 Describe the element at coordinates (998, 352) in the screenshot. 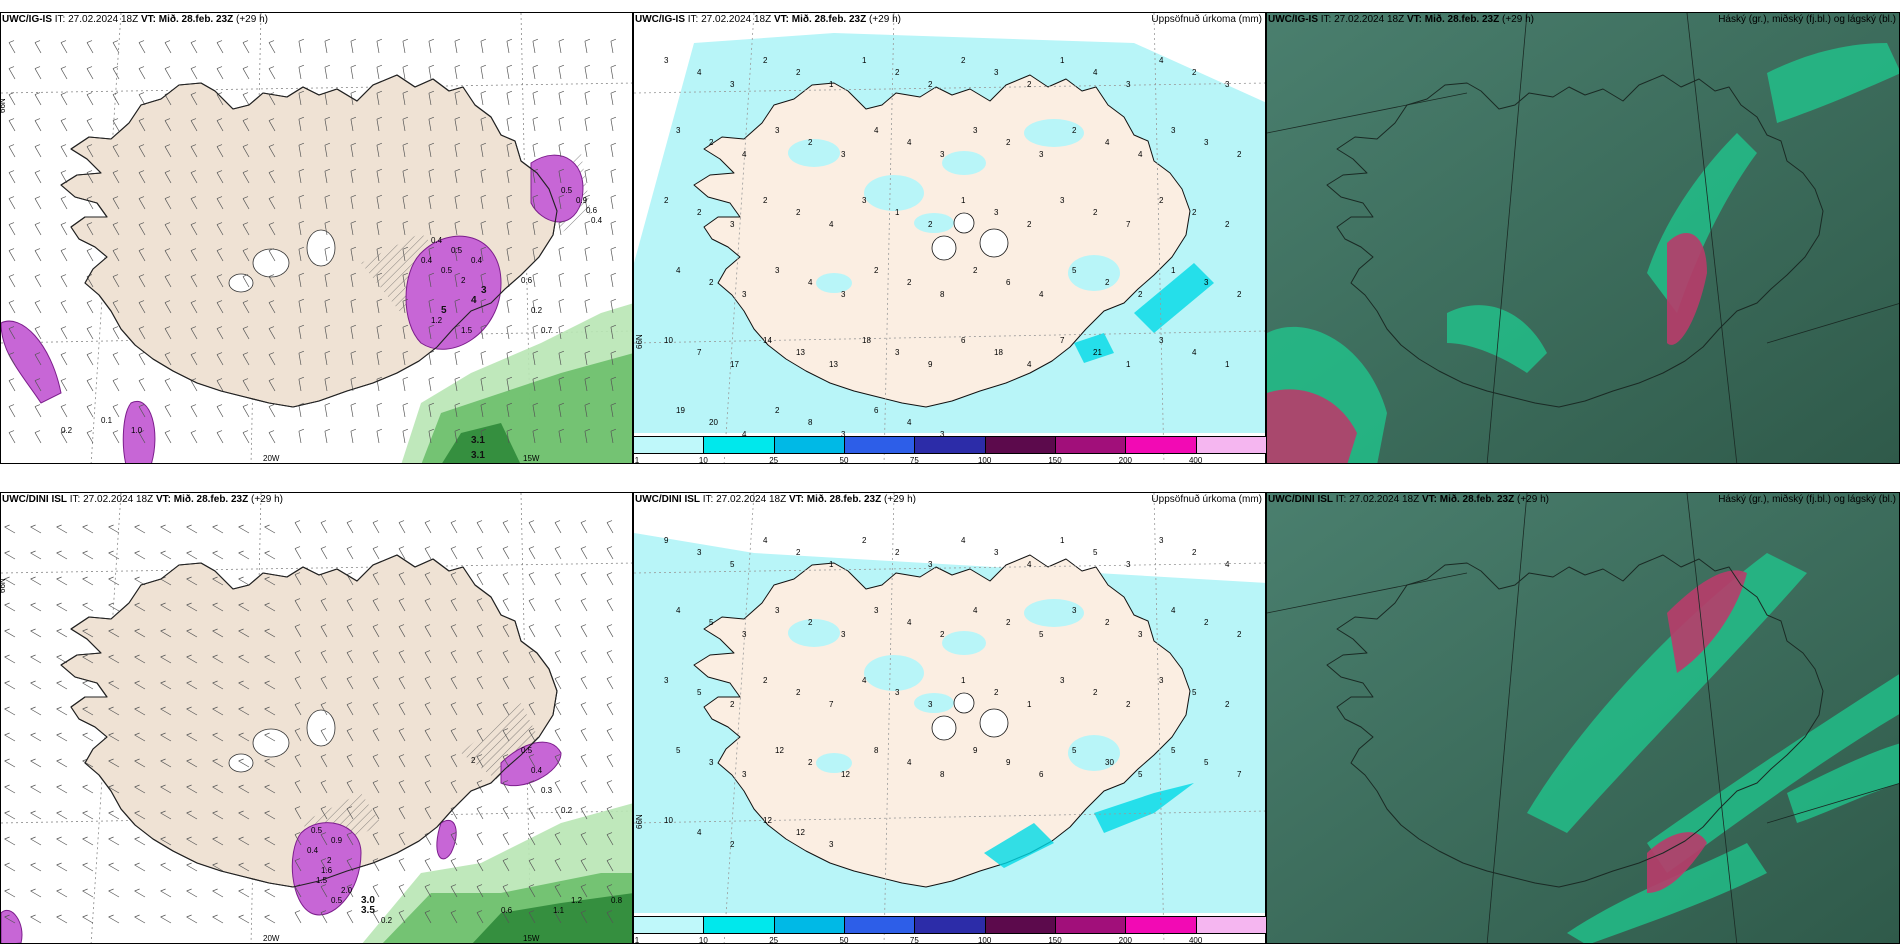

I see `precip-value: 18` at that location.